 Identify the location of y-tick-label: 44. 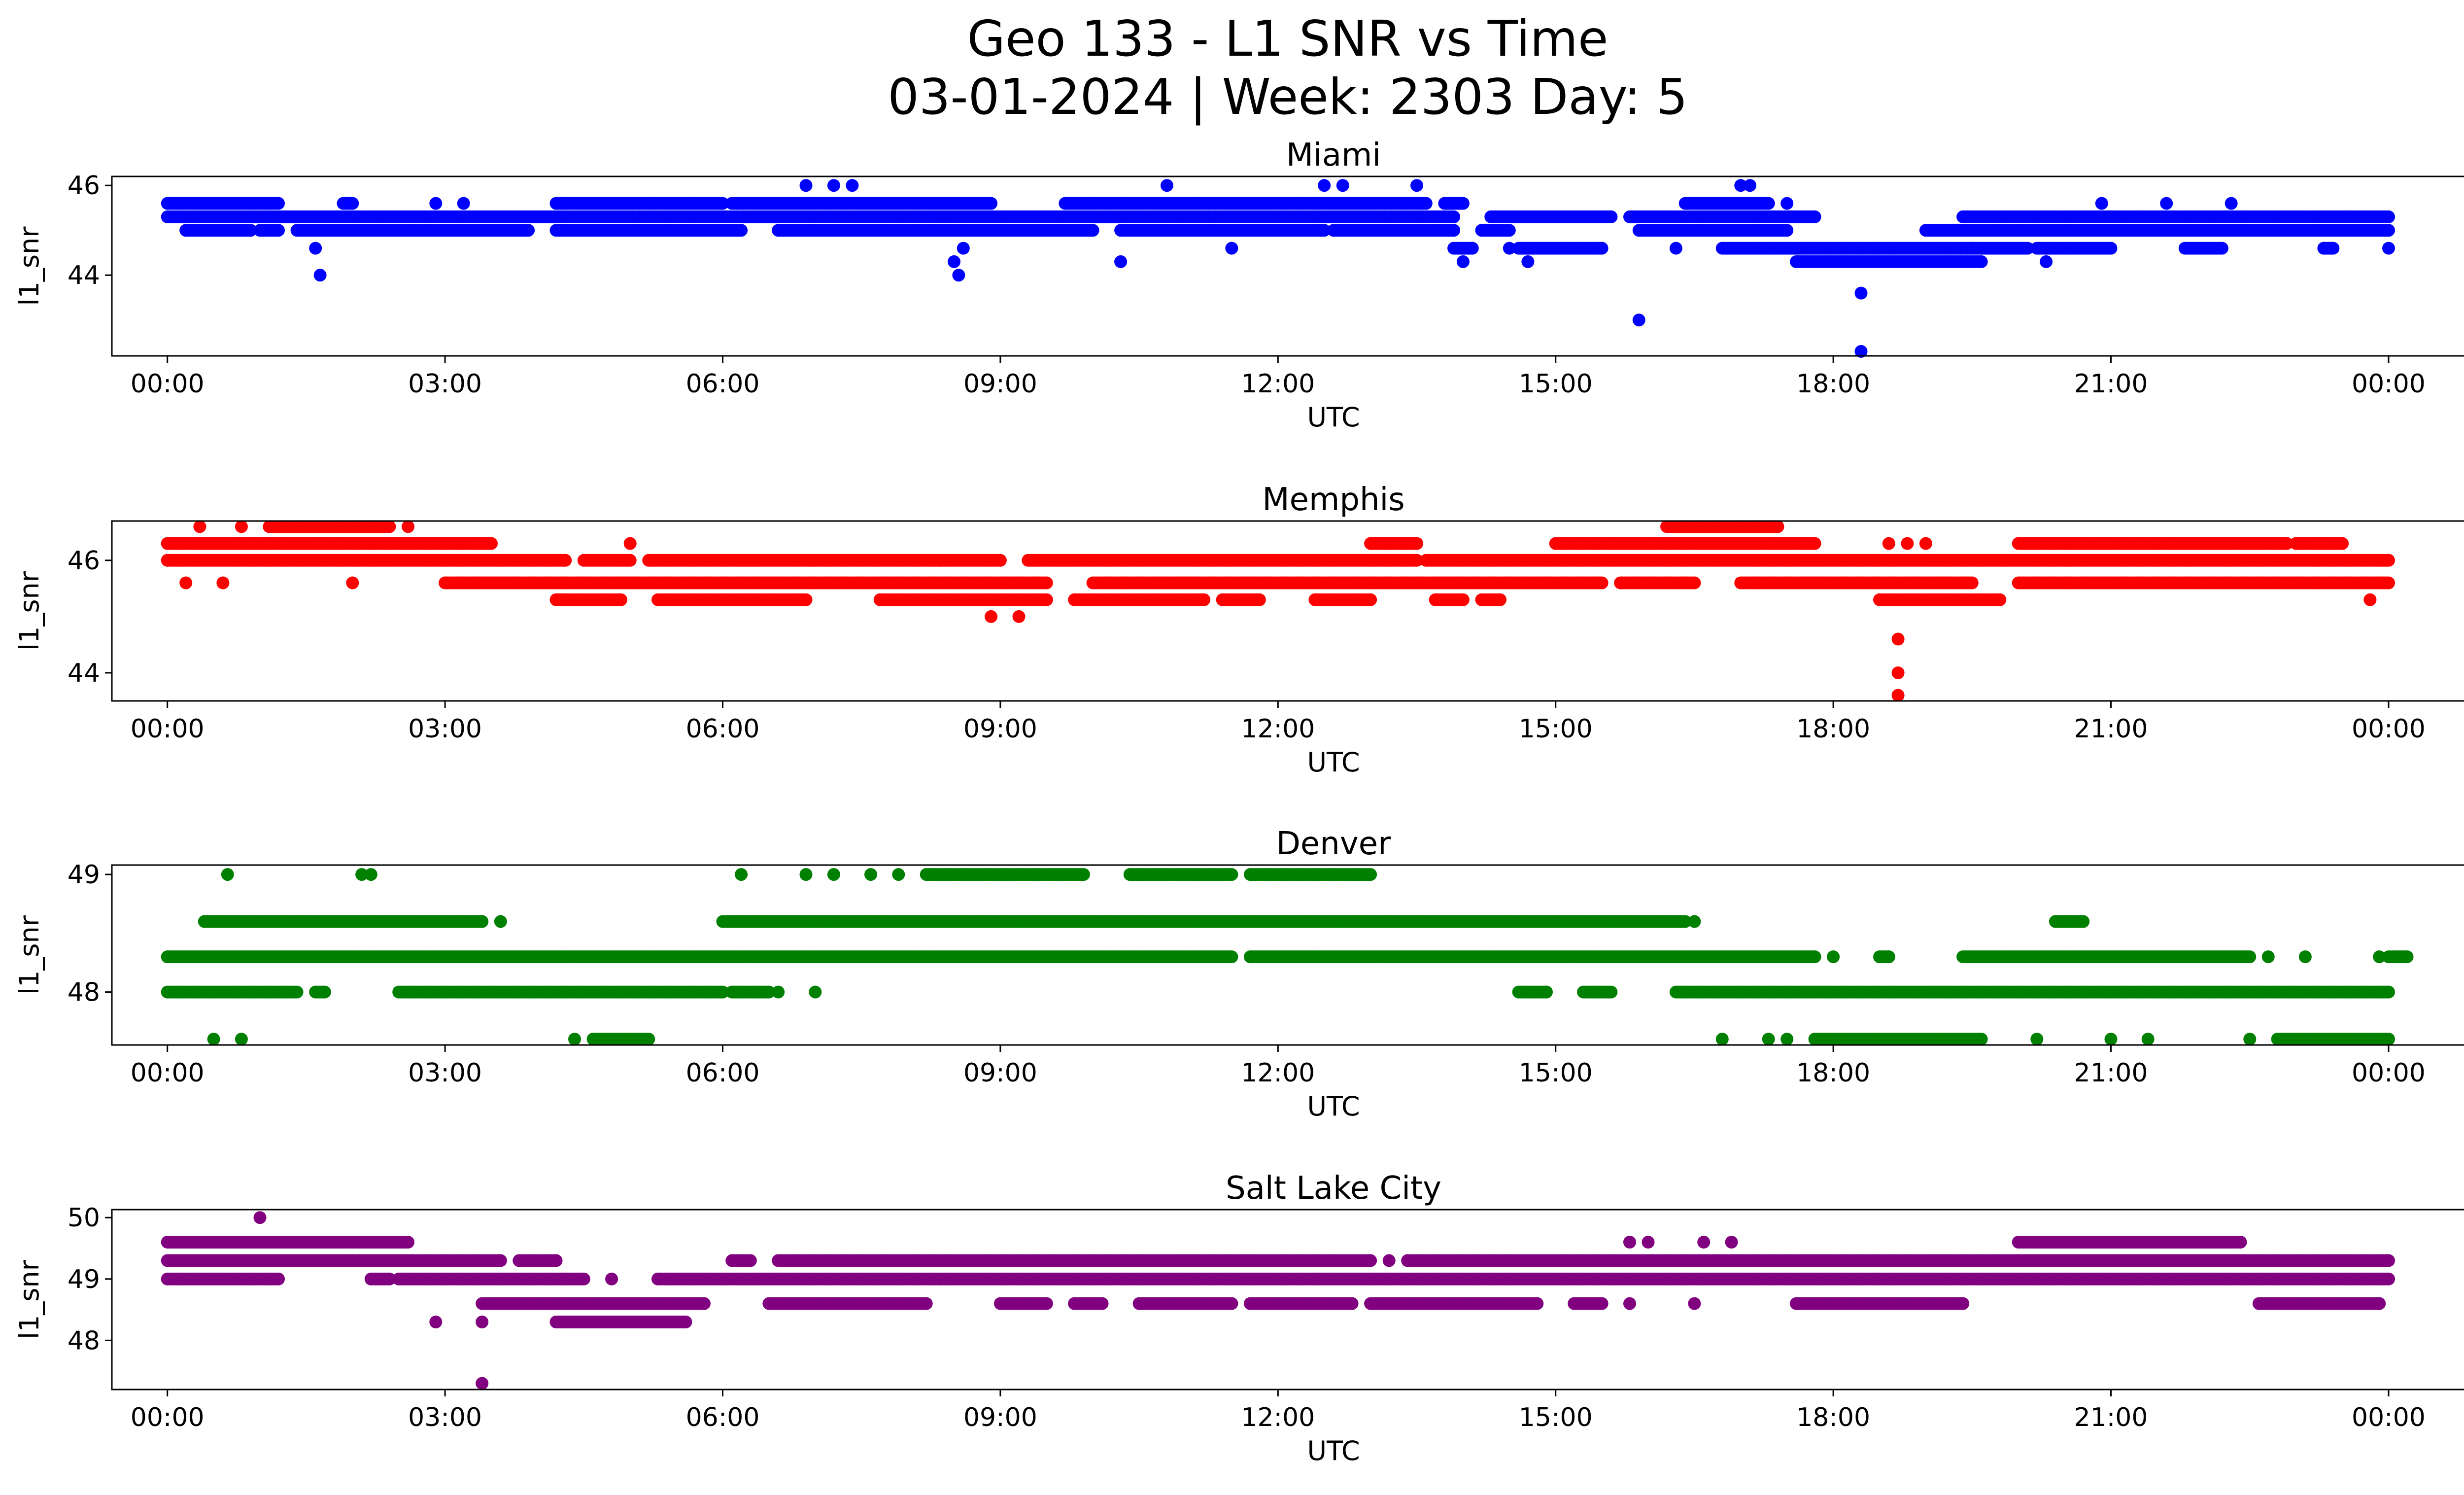
(84, 275).